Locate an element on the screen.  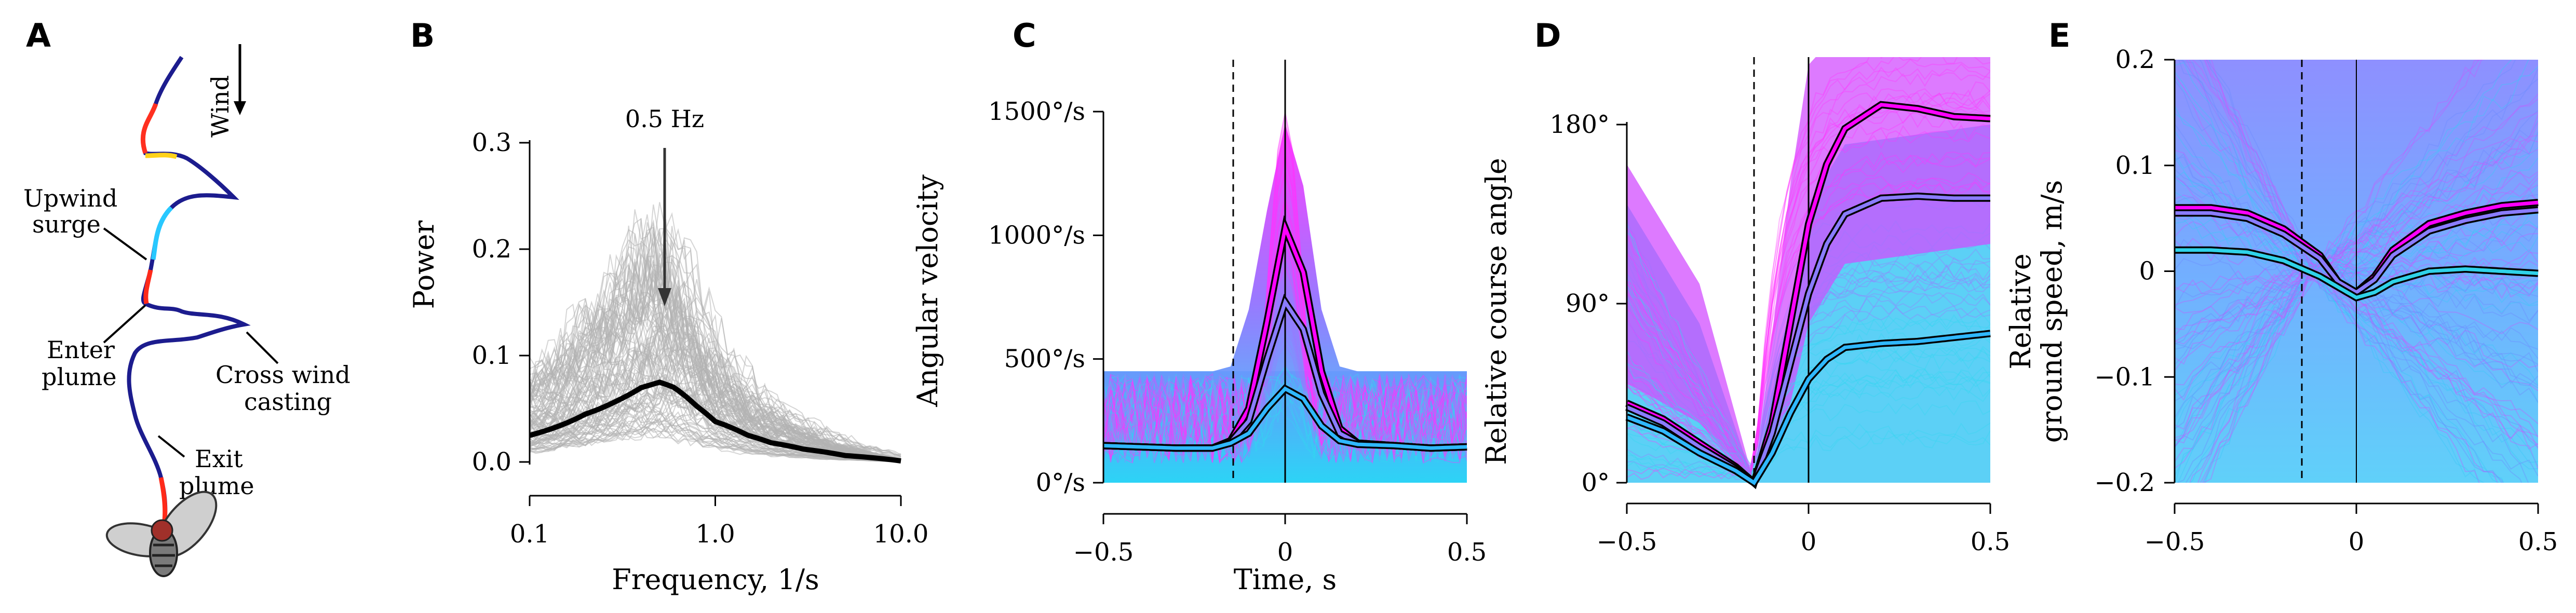
e-y-label-line2: ground speed, m/s is located at coordinates (2051, 311).